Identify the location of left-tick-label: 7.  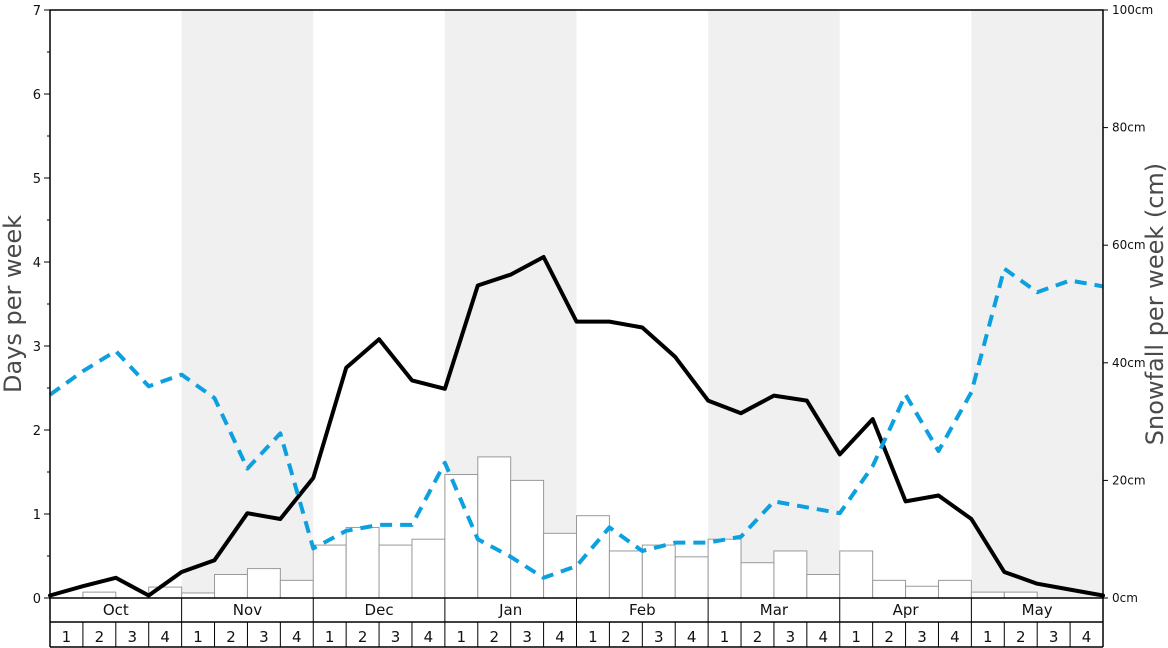
(37, 11).